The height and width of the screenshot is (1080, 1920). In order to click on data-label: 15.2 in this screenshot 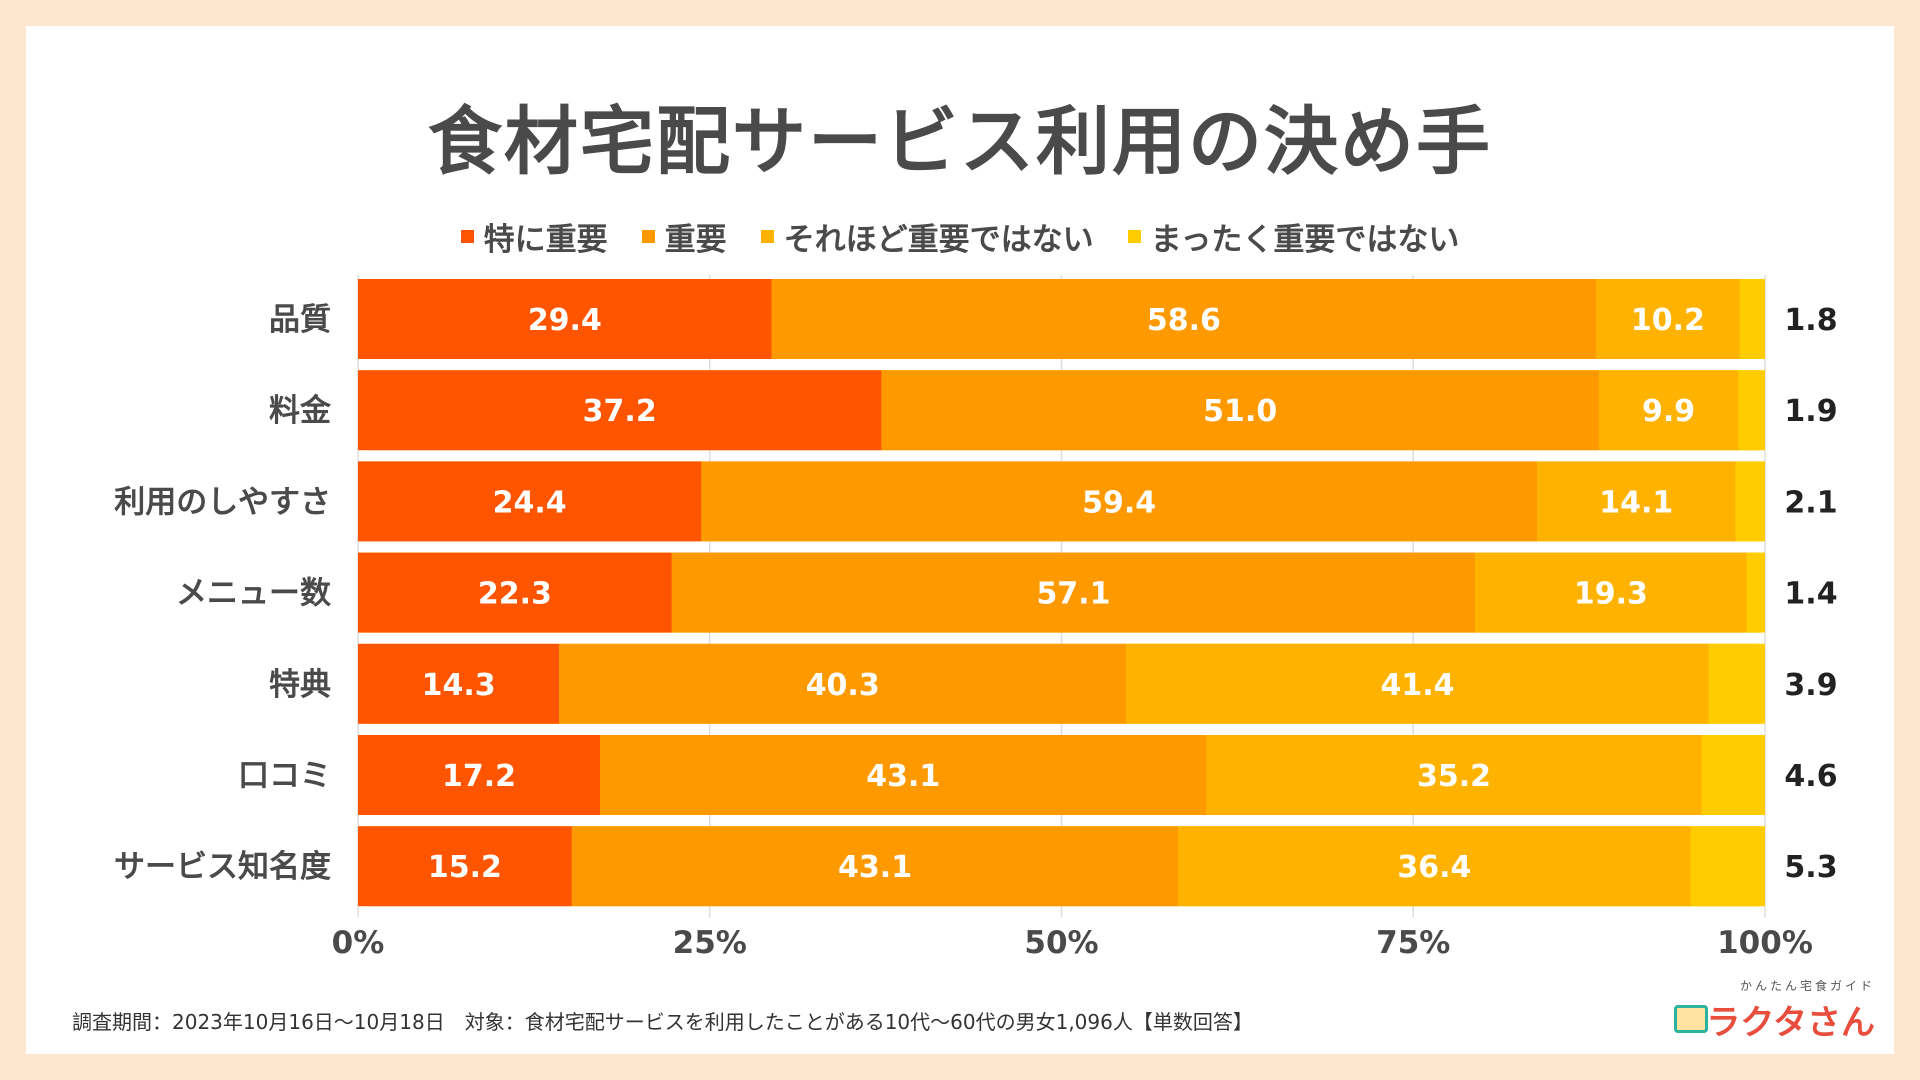, I will do `click(465, 867)`.